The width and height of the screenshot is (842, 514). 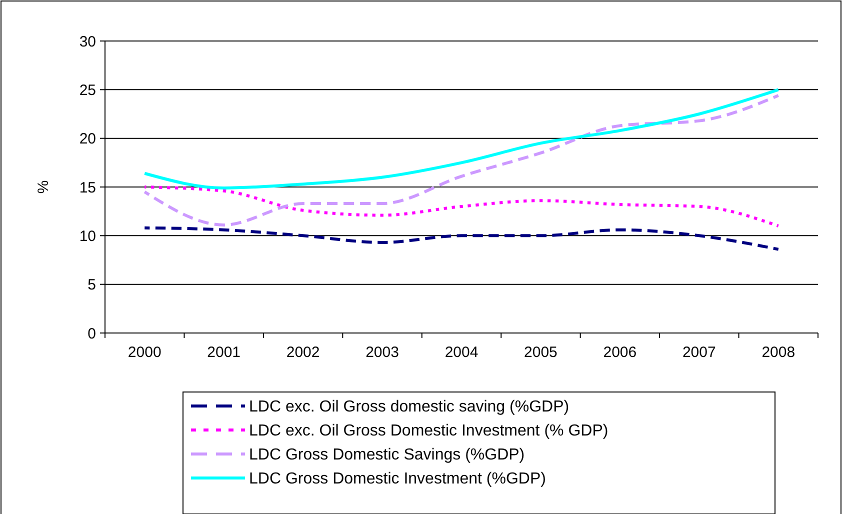 I want to click on y-tick-label: 20, so click(x=87, y=139).